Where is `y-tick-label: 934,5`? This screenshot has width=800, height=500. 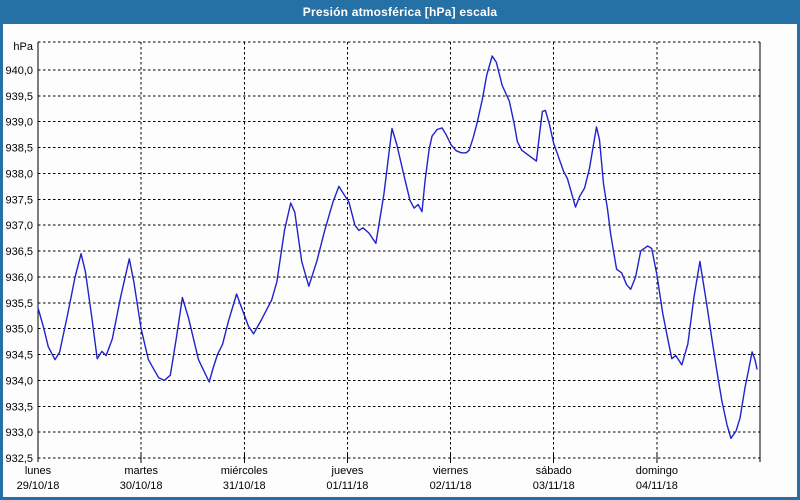
y-tick-label: 934,5 is located at coordinates (19, 356).